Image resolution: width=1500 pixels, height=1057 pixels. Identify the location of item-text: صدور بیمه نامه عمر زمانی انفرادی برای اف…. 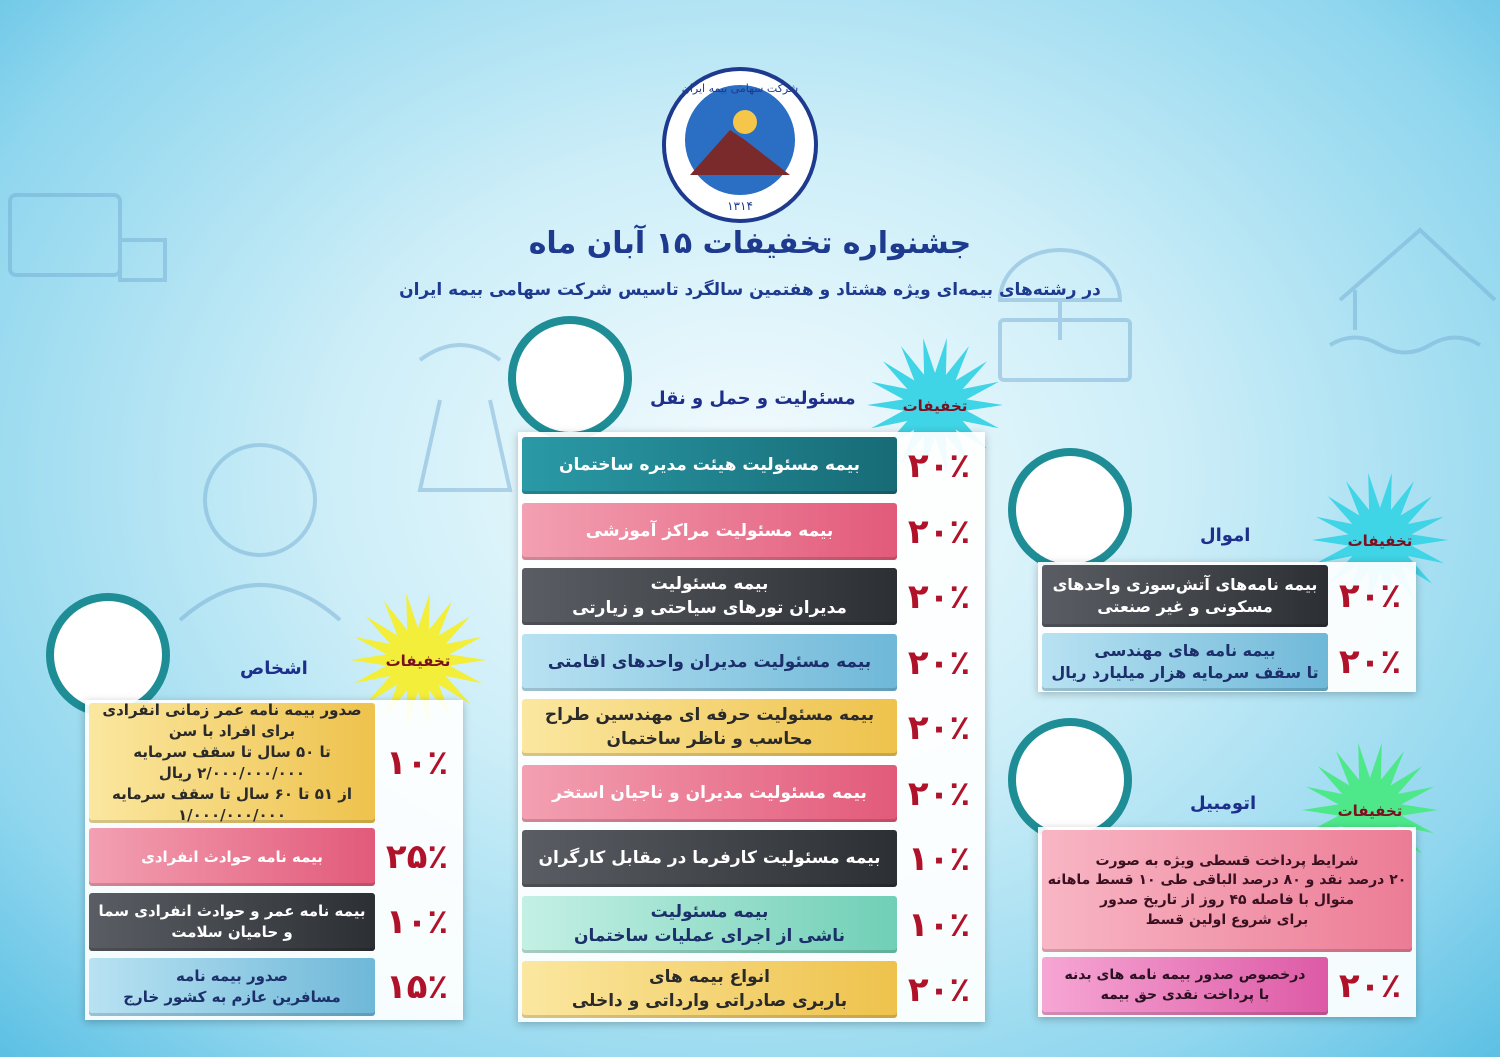
(232, 720).